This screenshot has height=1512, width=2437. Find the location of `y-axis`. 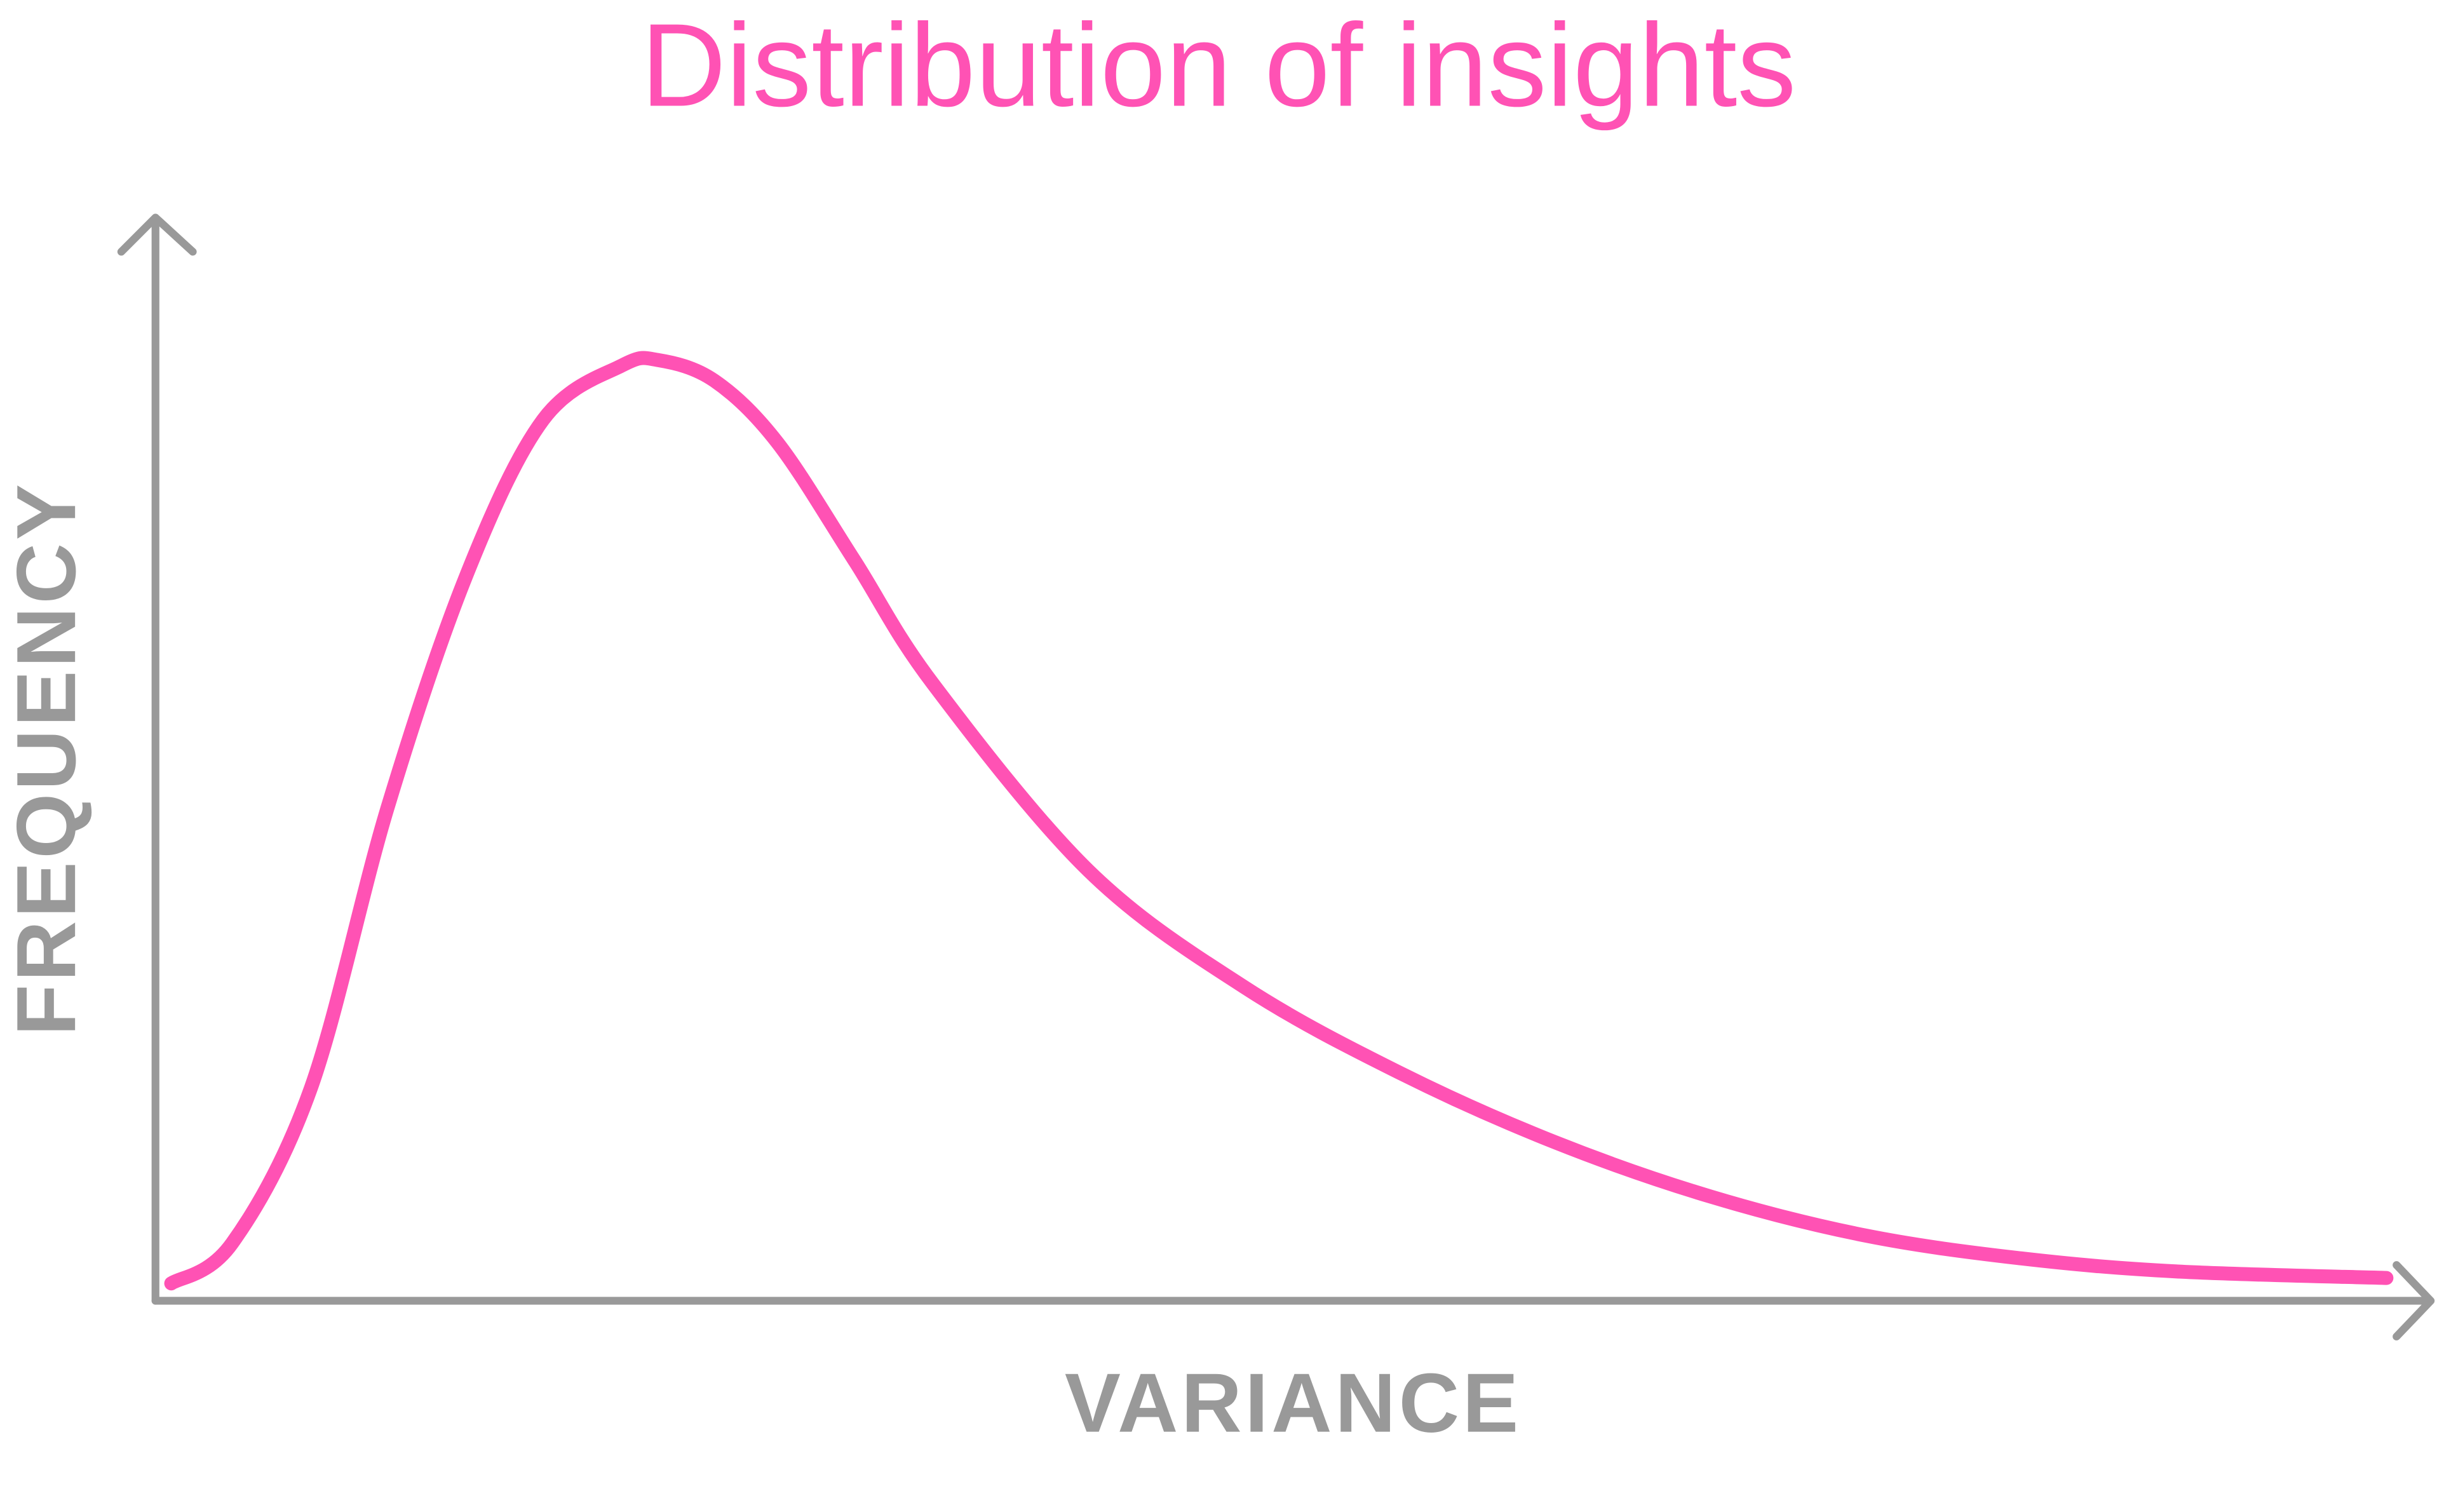

y-axis is located at coordinates (157, 759).